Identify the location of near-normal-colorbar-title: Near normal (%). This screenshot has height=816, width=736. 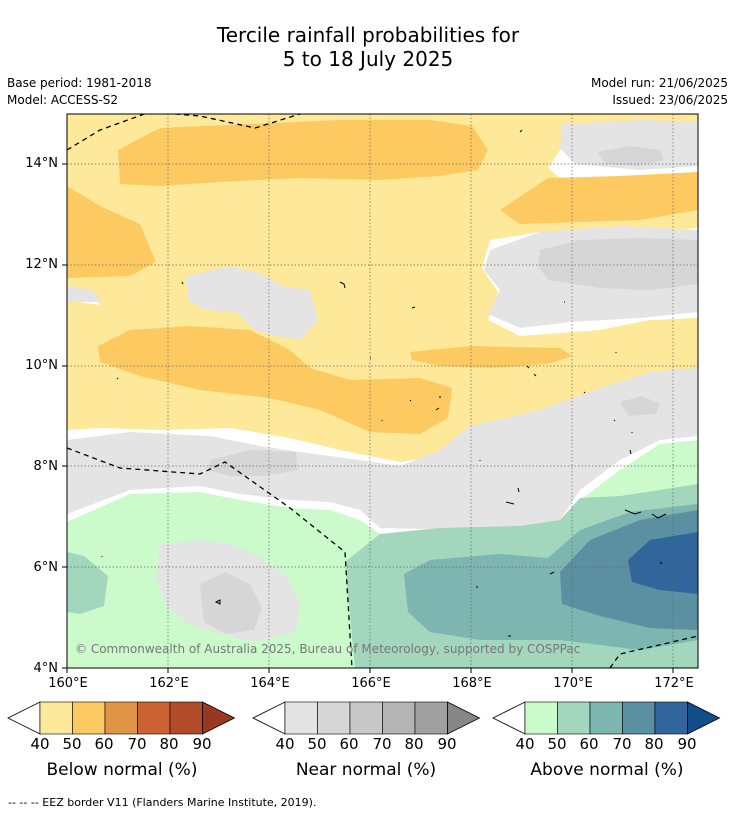
(366, 770).